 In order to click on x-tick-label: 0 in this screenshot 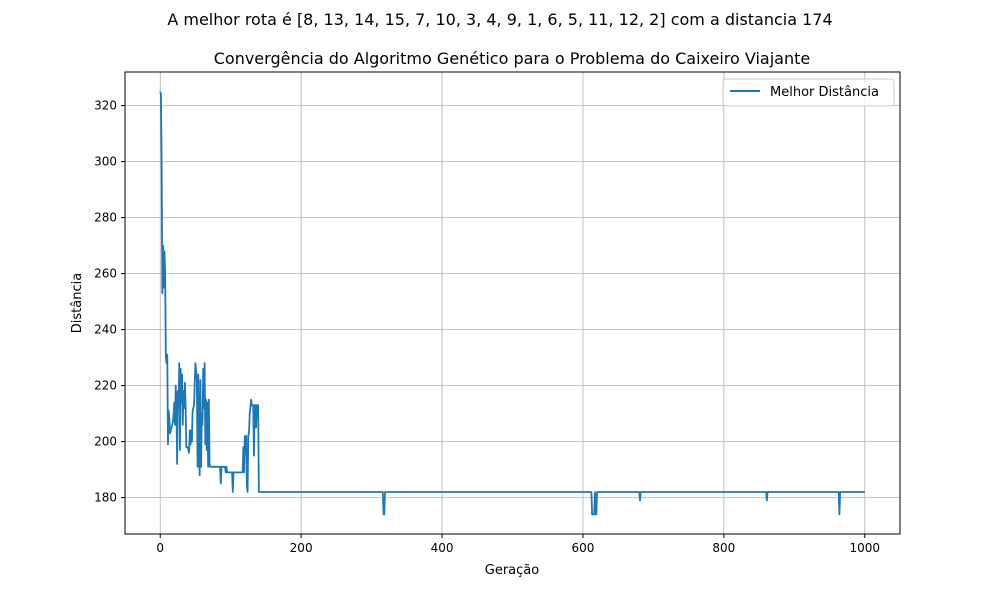, I will do `click(160, 548)`.